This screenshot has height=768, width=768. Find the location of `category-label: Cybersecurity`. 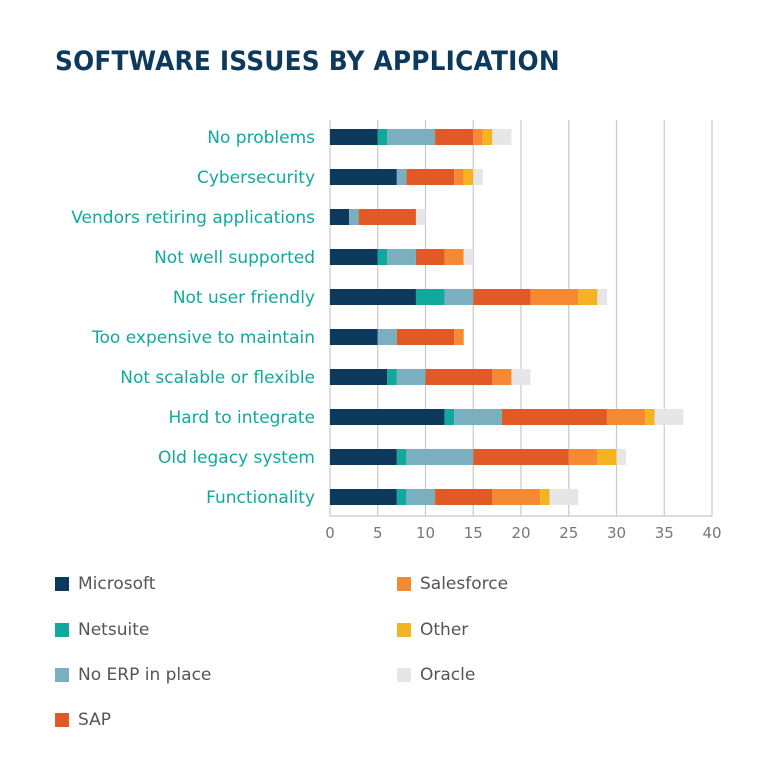

category-label: Cybersecurity is located at coordinates (256, 178).